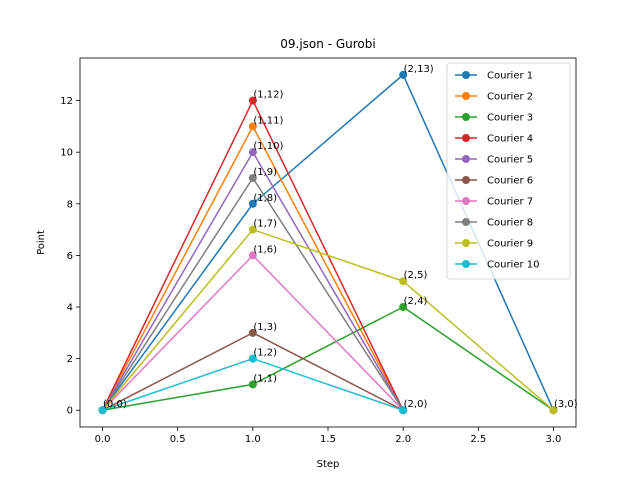 This screenshot has height=480, width=640. What do you see at coordinates (70, 204) in the screenshot?
I see `y-tick-label: 8` at bounding box center [70, 204].